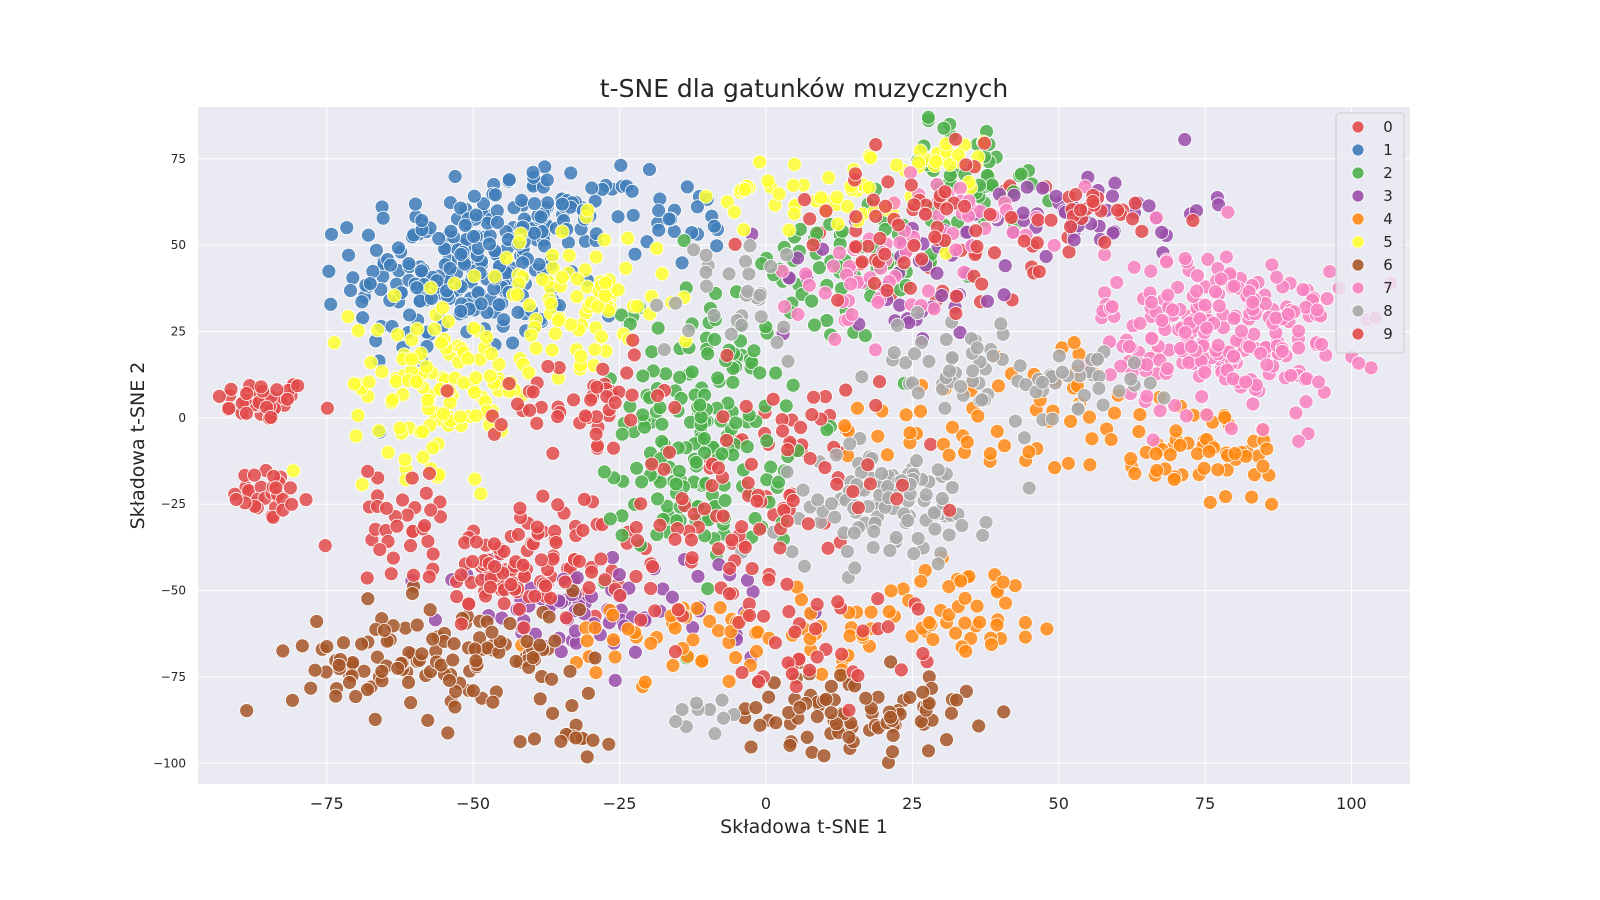  I want to click on y-tick-label: −75, so click(173, 677).